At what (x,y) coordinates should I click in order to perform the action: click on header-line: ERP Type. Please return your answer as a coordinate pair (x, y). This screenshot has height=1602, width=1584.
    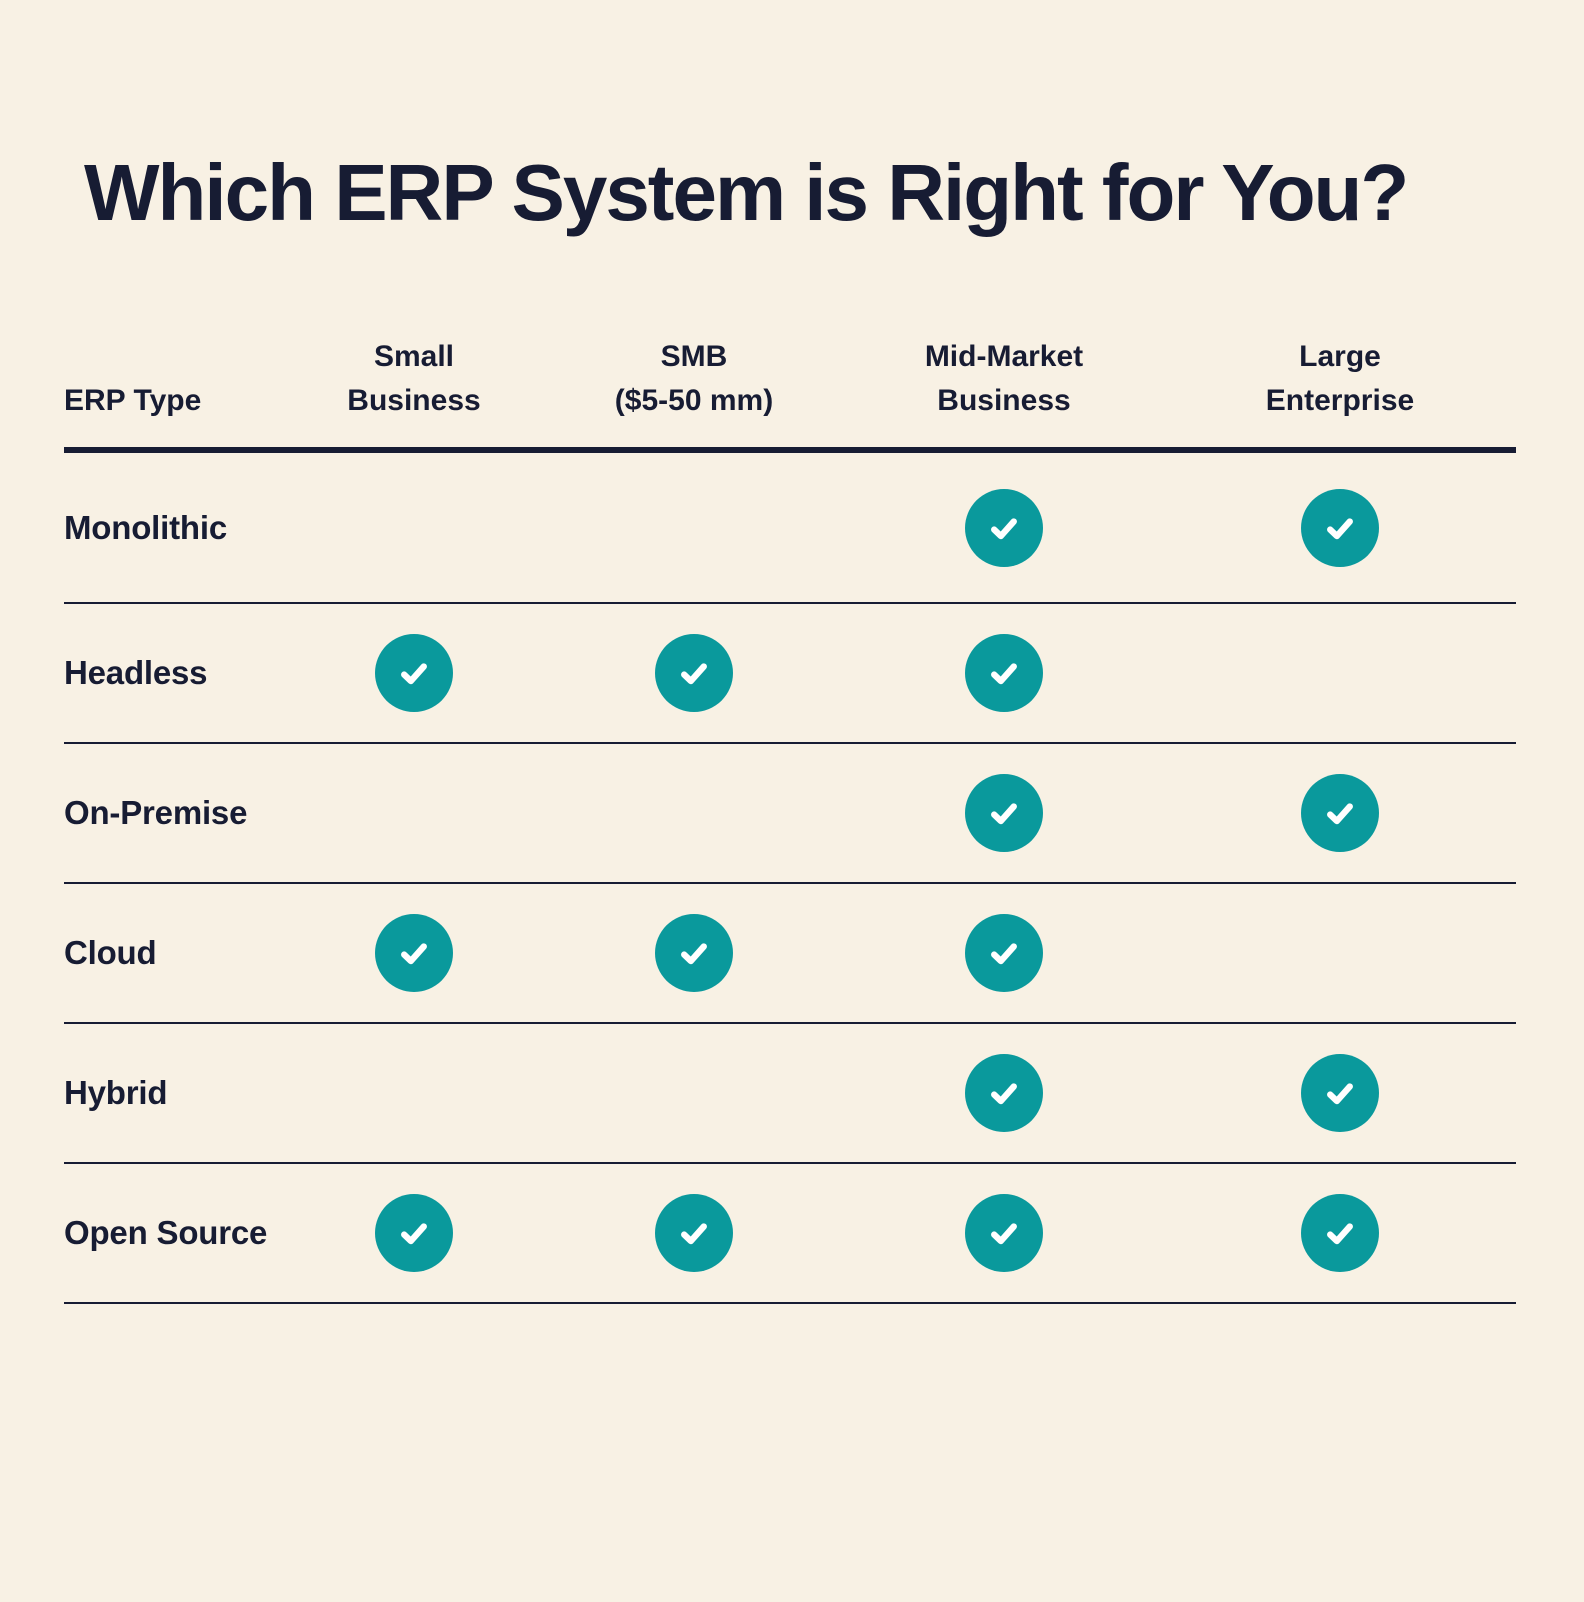
    Looking at the image, I should click on (133, 401).